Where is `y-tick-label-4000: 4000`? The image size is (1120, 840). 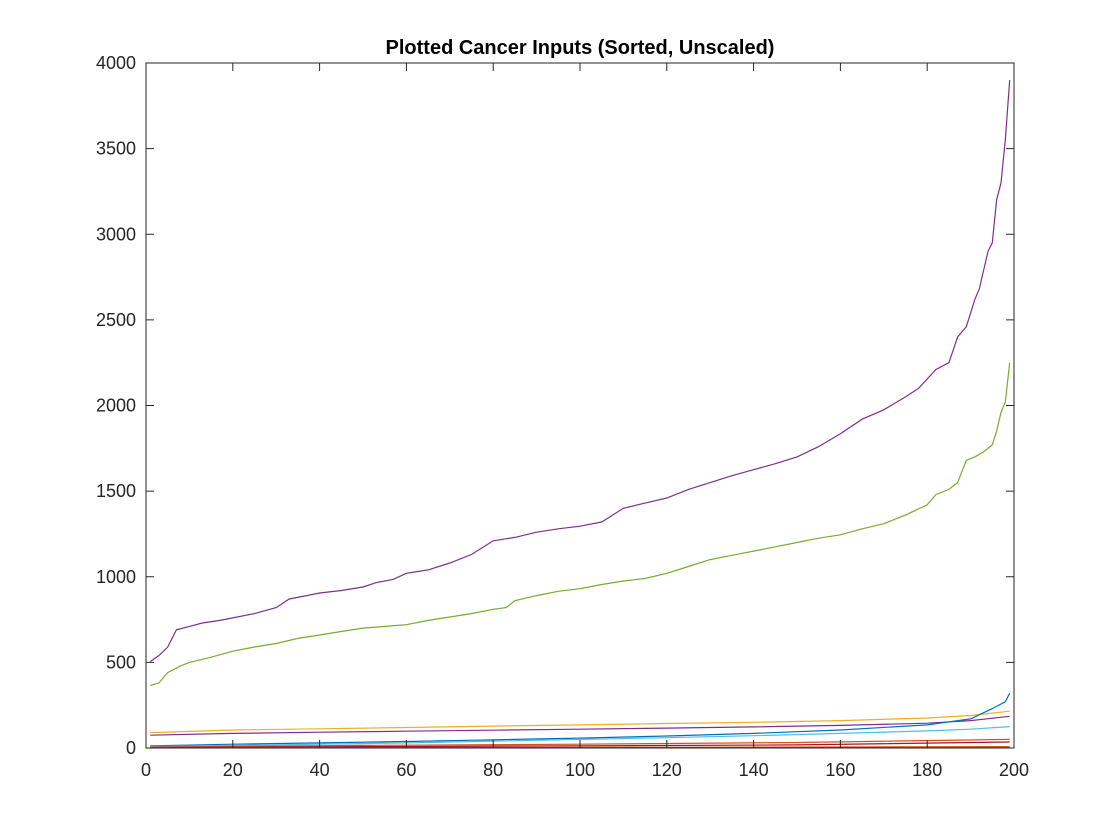 y-tick-label-4000: 4000 is located at coordinates (116, 63).